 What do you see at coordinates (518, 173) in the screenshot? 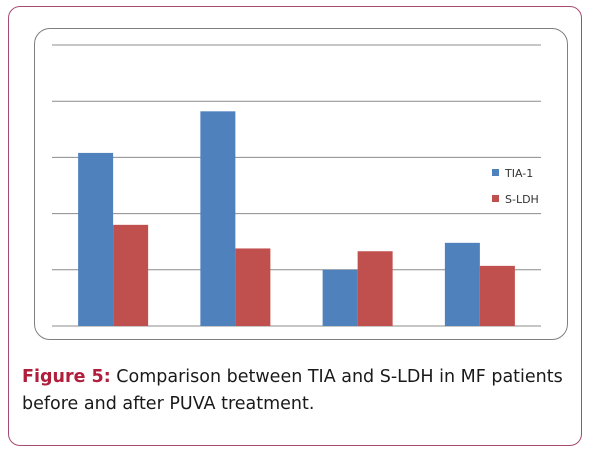
I see `legend-label-tia-1: TIA-1` at bounding box center [518, 173].